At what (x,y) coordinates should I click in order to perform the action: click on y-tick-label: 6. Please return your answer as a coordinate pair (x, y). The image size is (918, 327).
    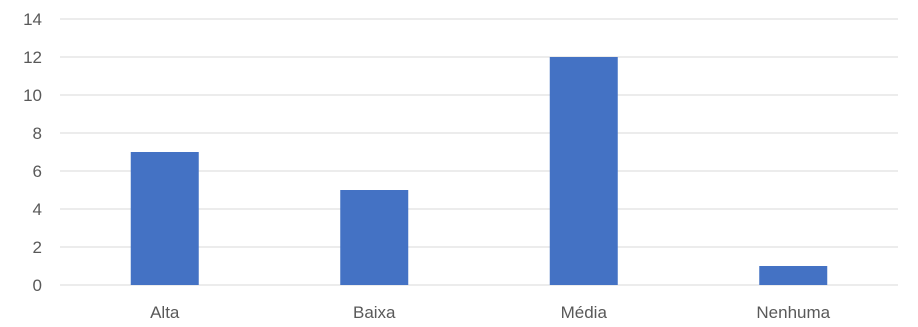
    Looking at the image, I should click on (37, 171).